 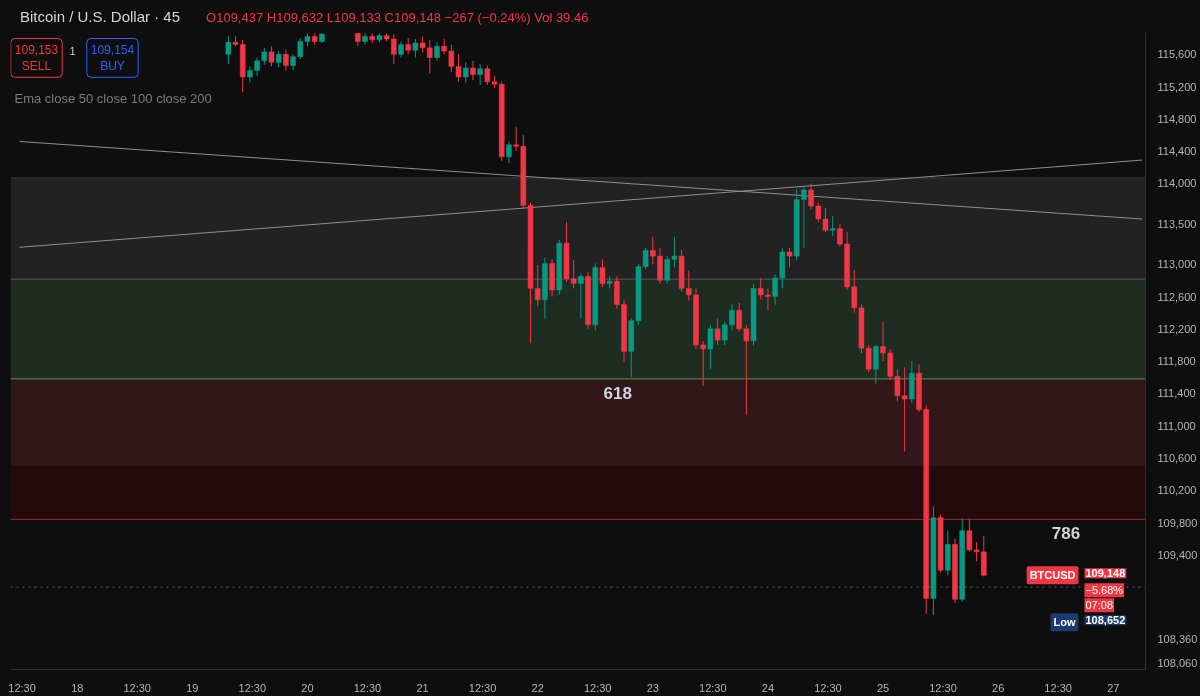 I want to click on y-tick-label: 111,800, so click(x=1176, y=361).